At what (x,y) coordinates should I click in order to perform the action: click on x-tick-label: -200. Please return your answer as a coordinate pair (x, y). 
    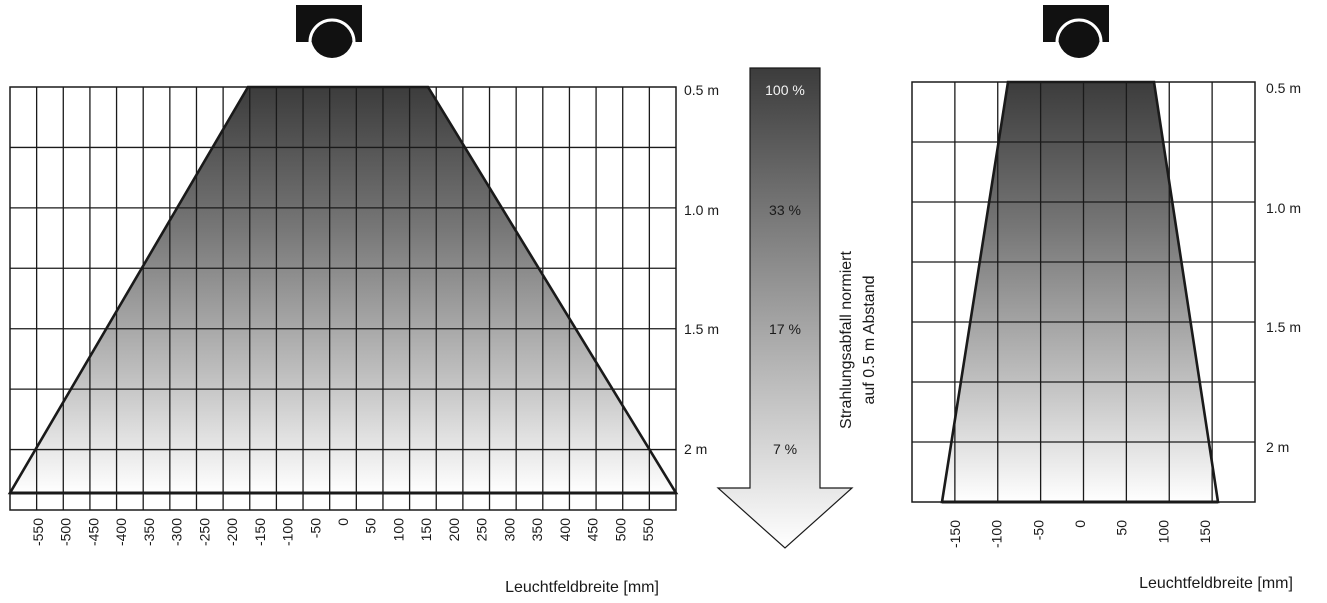
    Looking at the image, I should click on (232, 532).